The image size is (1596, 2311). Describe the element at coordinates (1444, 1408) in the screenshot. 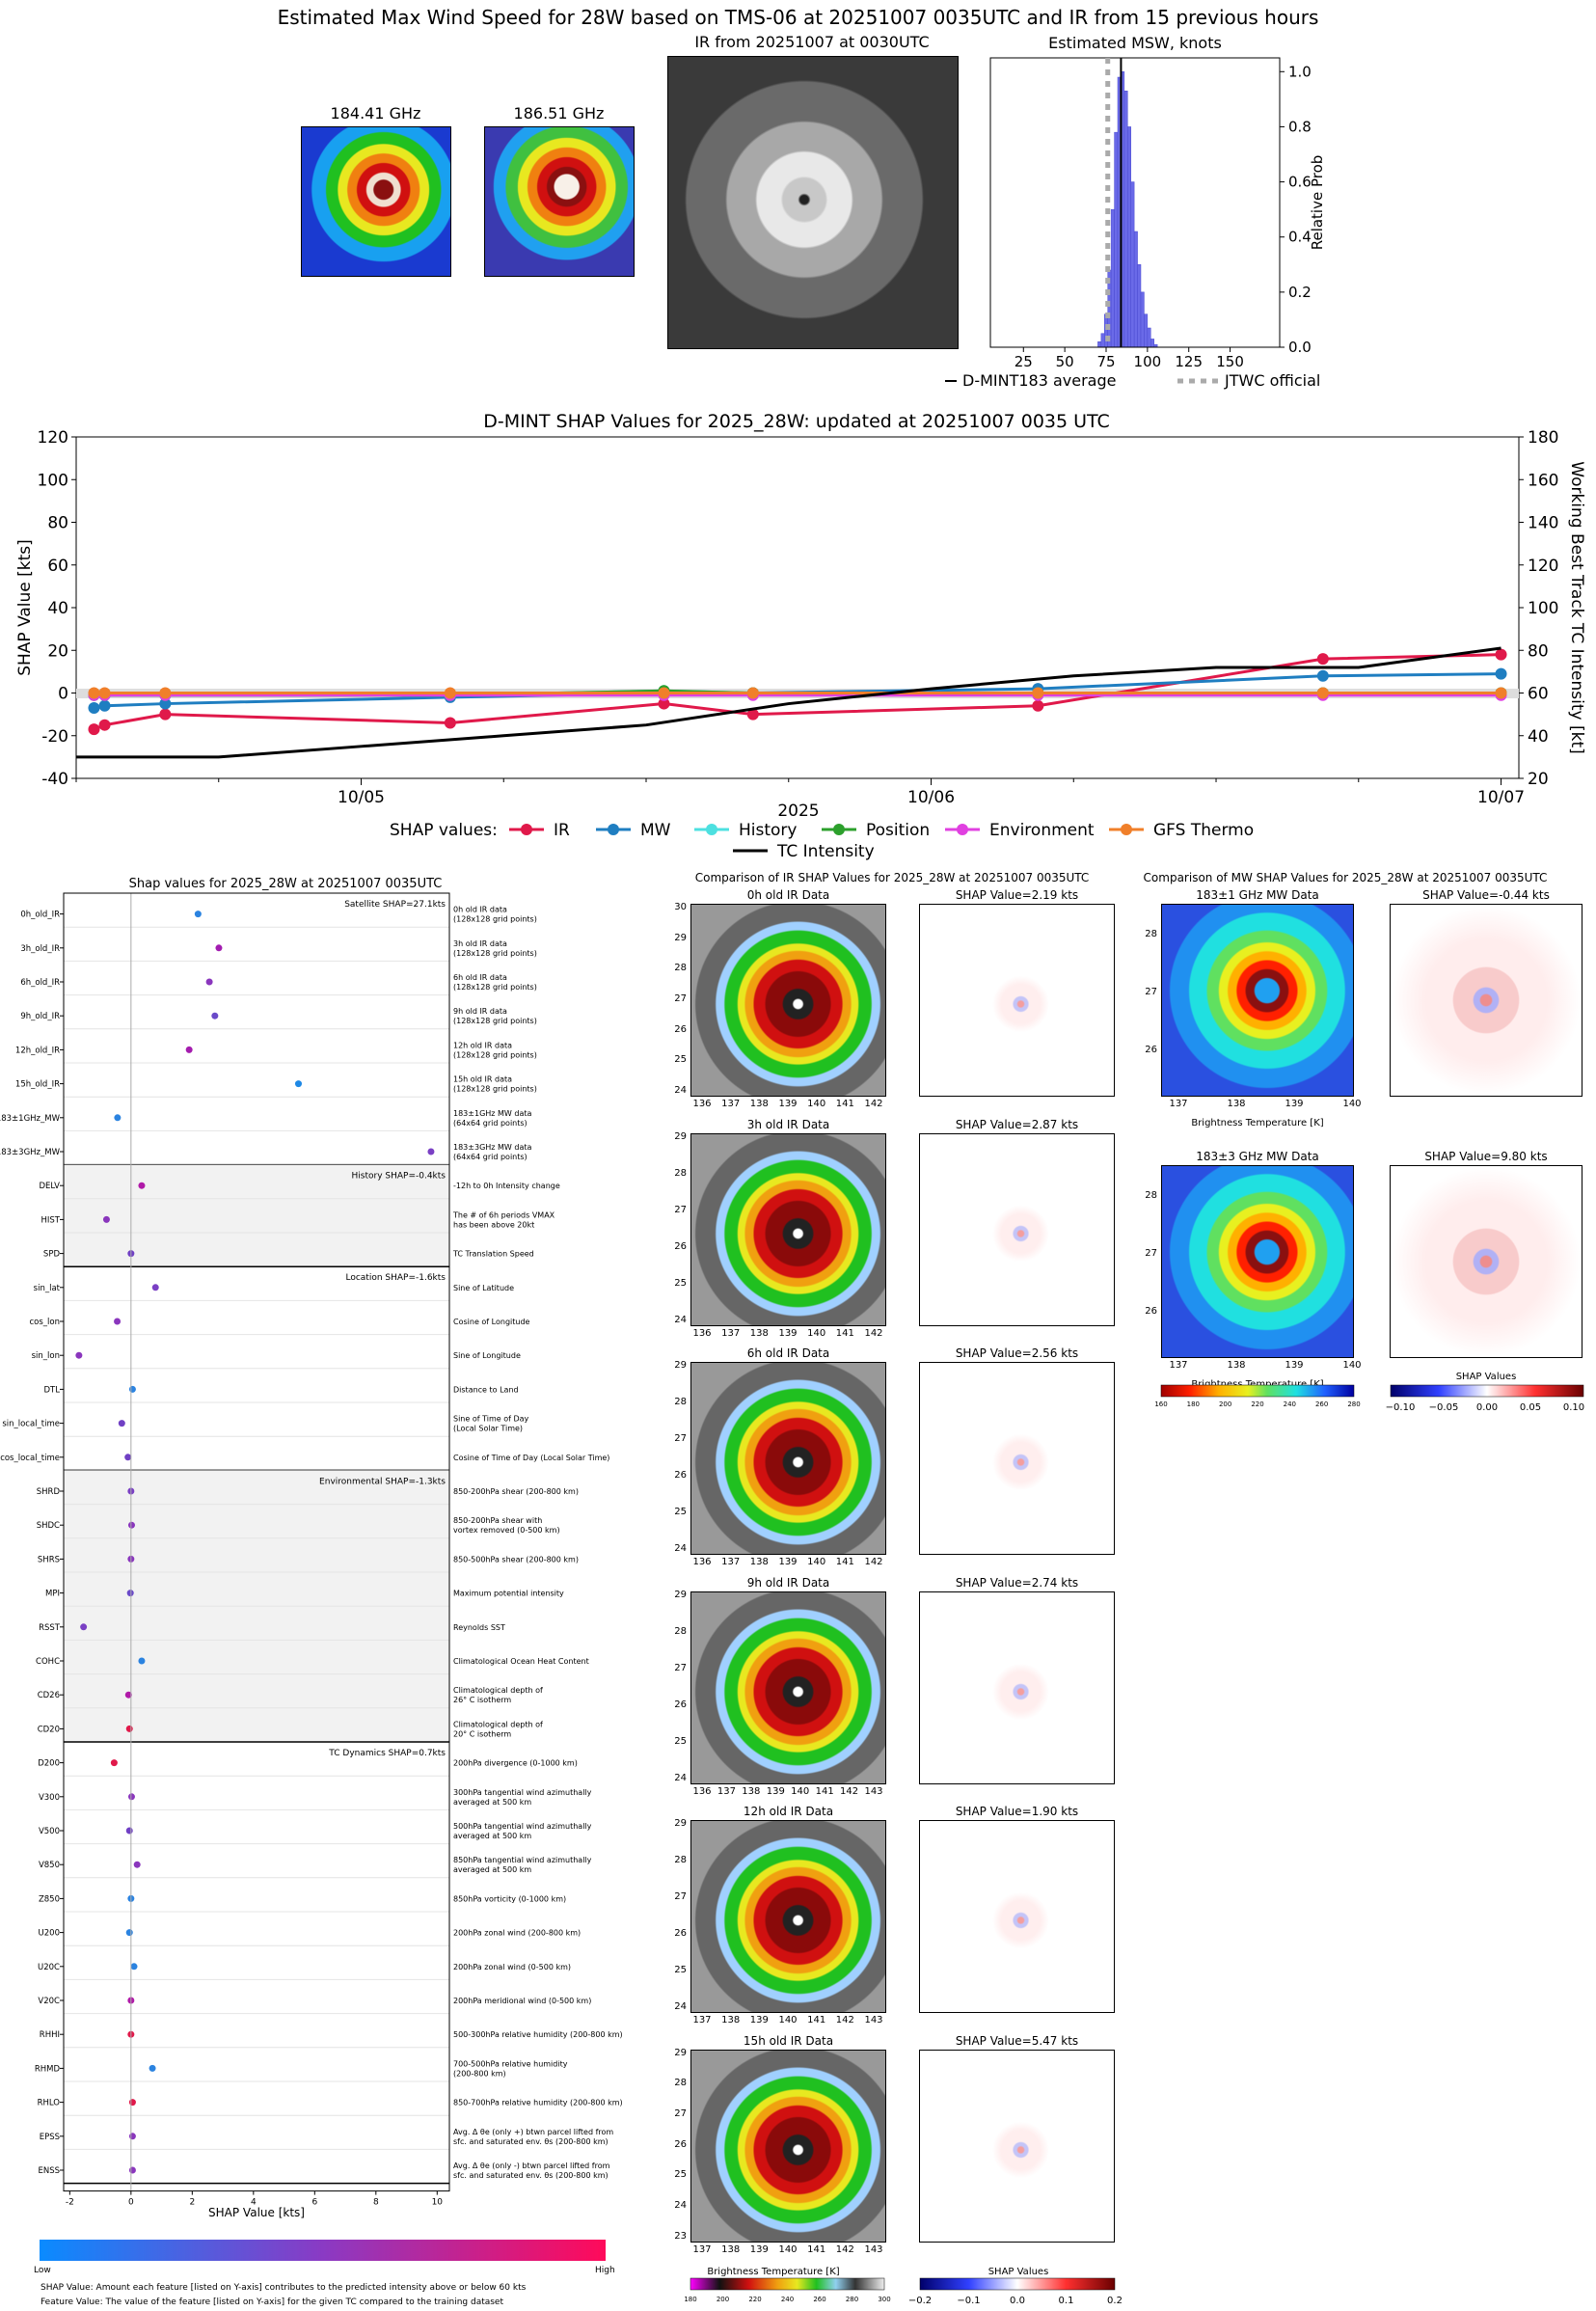

I see `mw-shap-tick: −0.05` at that location.